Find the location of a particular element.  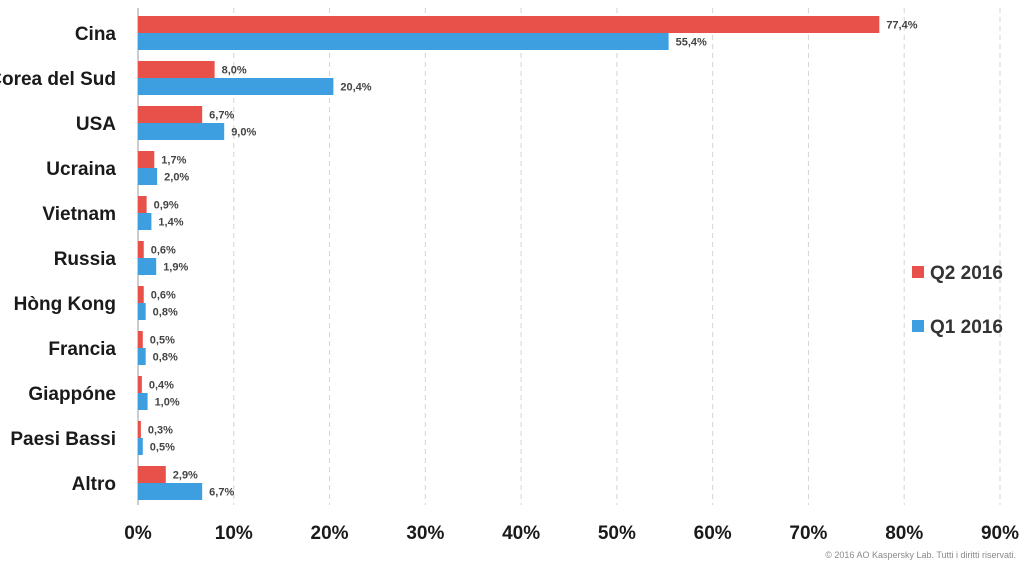

data-label: 9,0% is located at coordinates (243, 133).